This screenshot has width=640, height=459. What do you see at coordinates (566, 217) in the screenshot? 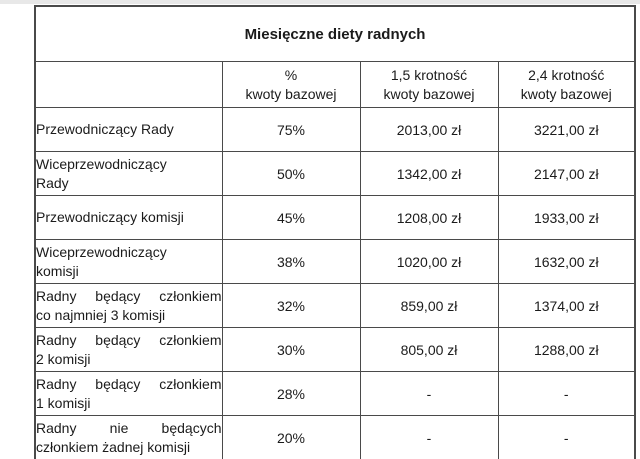
I see `amount-2-4-cell: 1933,00 zł` at bounding box center [566, 217].